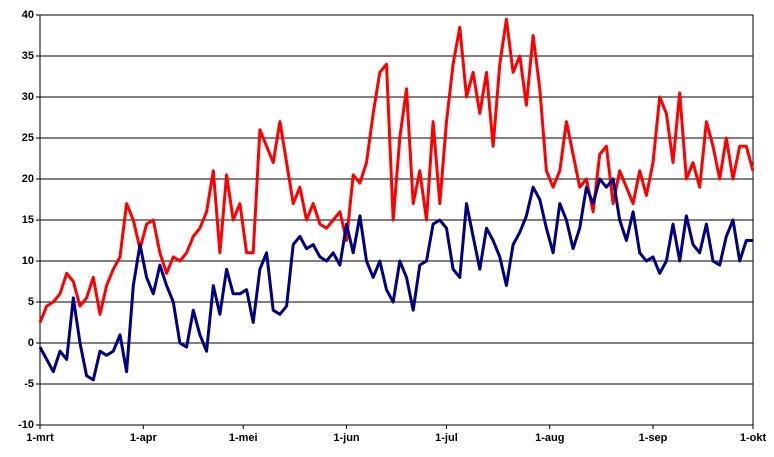 Image resolution: width=774 pixels, height=457 pixels. I want to click on x-tick-label: 1-mei, so click(243, 438).